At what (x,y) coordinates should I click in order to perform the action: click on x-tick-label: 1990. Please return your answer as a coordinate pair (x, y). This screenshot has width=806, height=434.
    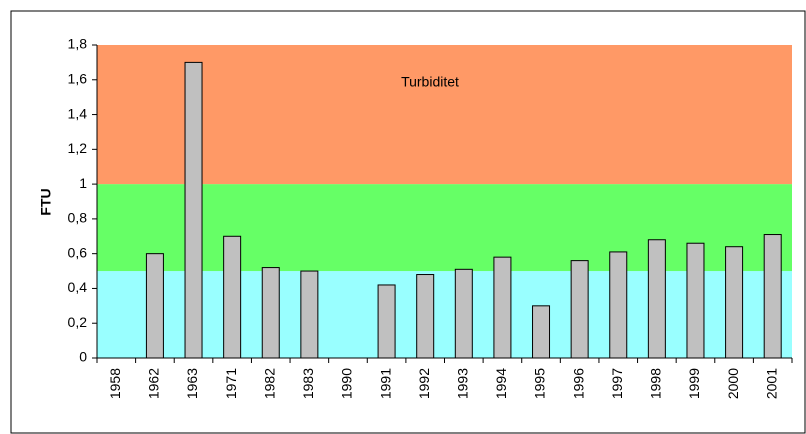
    Looking at the image, I should click on (347, 383).